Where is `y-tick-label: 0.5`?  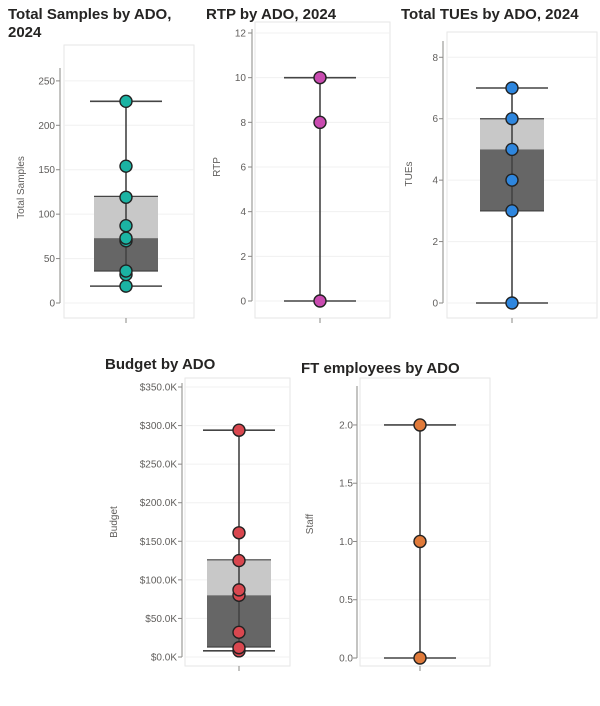 y-tick-label: 0.5 is located at coordinates (346, 600).